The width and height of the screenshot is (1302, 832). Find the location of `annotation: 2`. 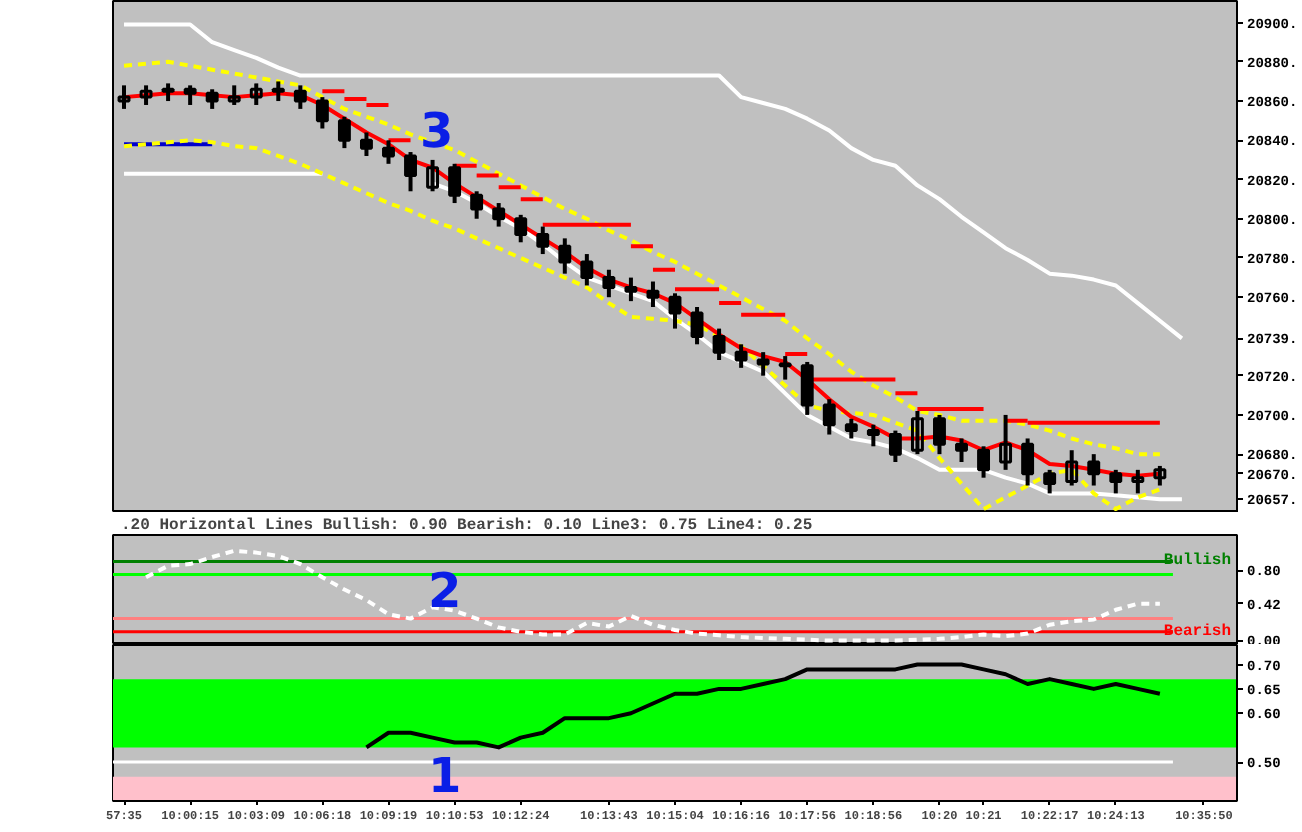

annotation: 2 is located at coordinates (444, 590).